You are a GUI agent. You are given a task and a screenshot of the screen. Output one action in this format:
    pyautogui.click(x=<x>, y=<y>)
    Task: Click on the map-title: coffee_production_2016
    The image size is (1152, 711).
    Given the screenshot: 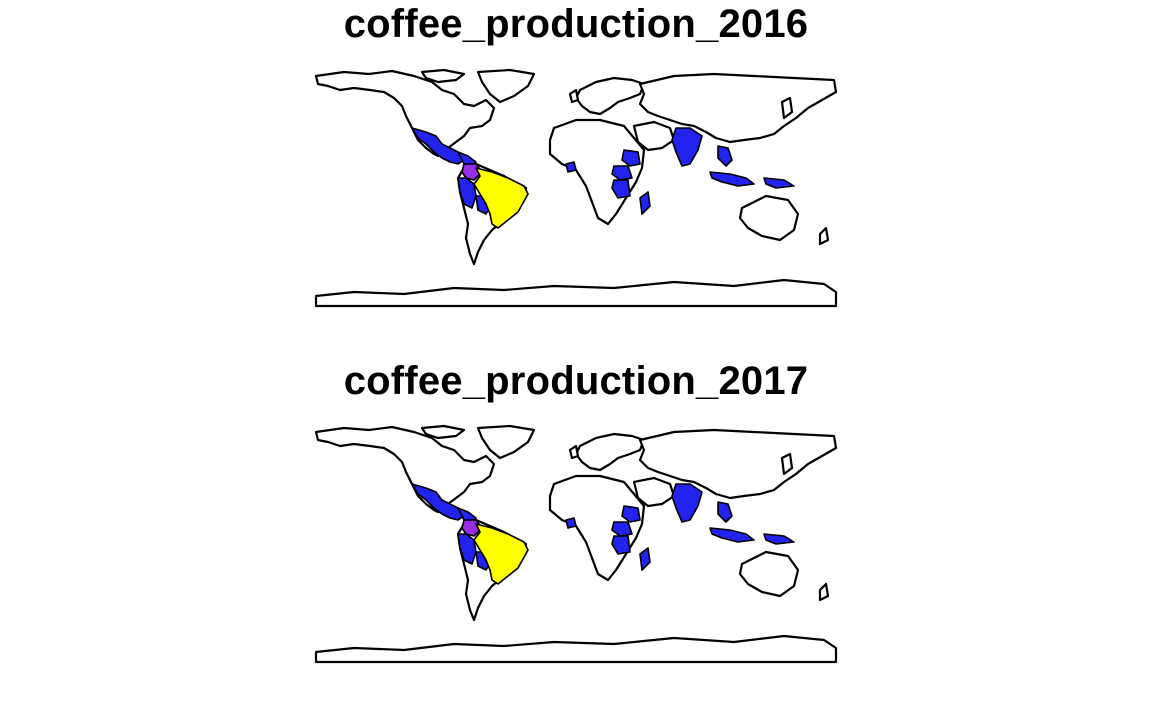 What is the action you would take?
    pyautogui.click(x=576, y=24)
    